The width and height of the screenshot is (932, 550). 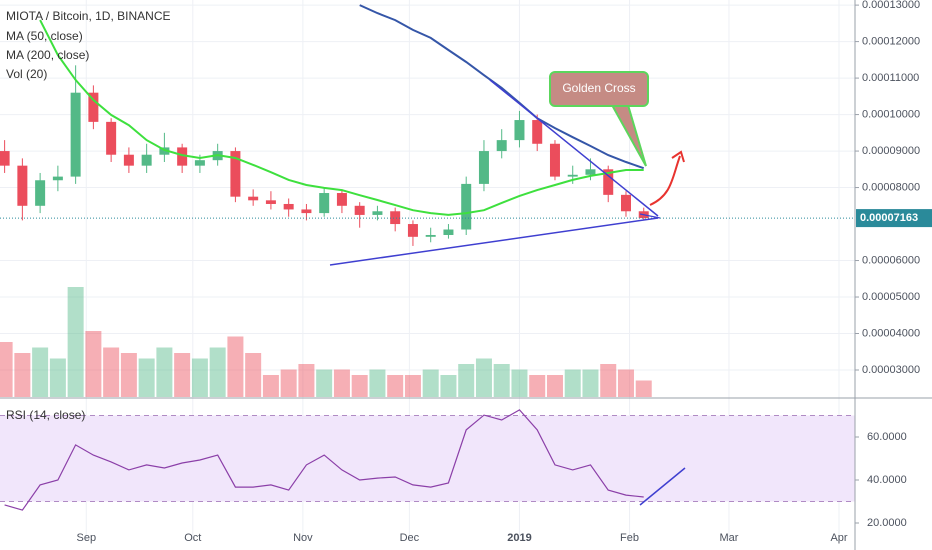 What do you see at coordinates (519, 538) in the screenshot?
I see `x-tick-label: 2019` at bounding box center [519, 538].